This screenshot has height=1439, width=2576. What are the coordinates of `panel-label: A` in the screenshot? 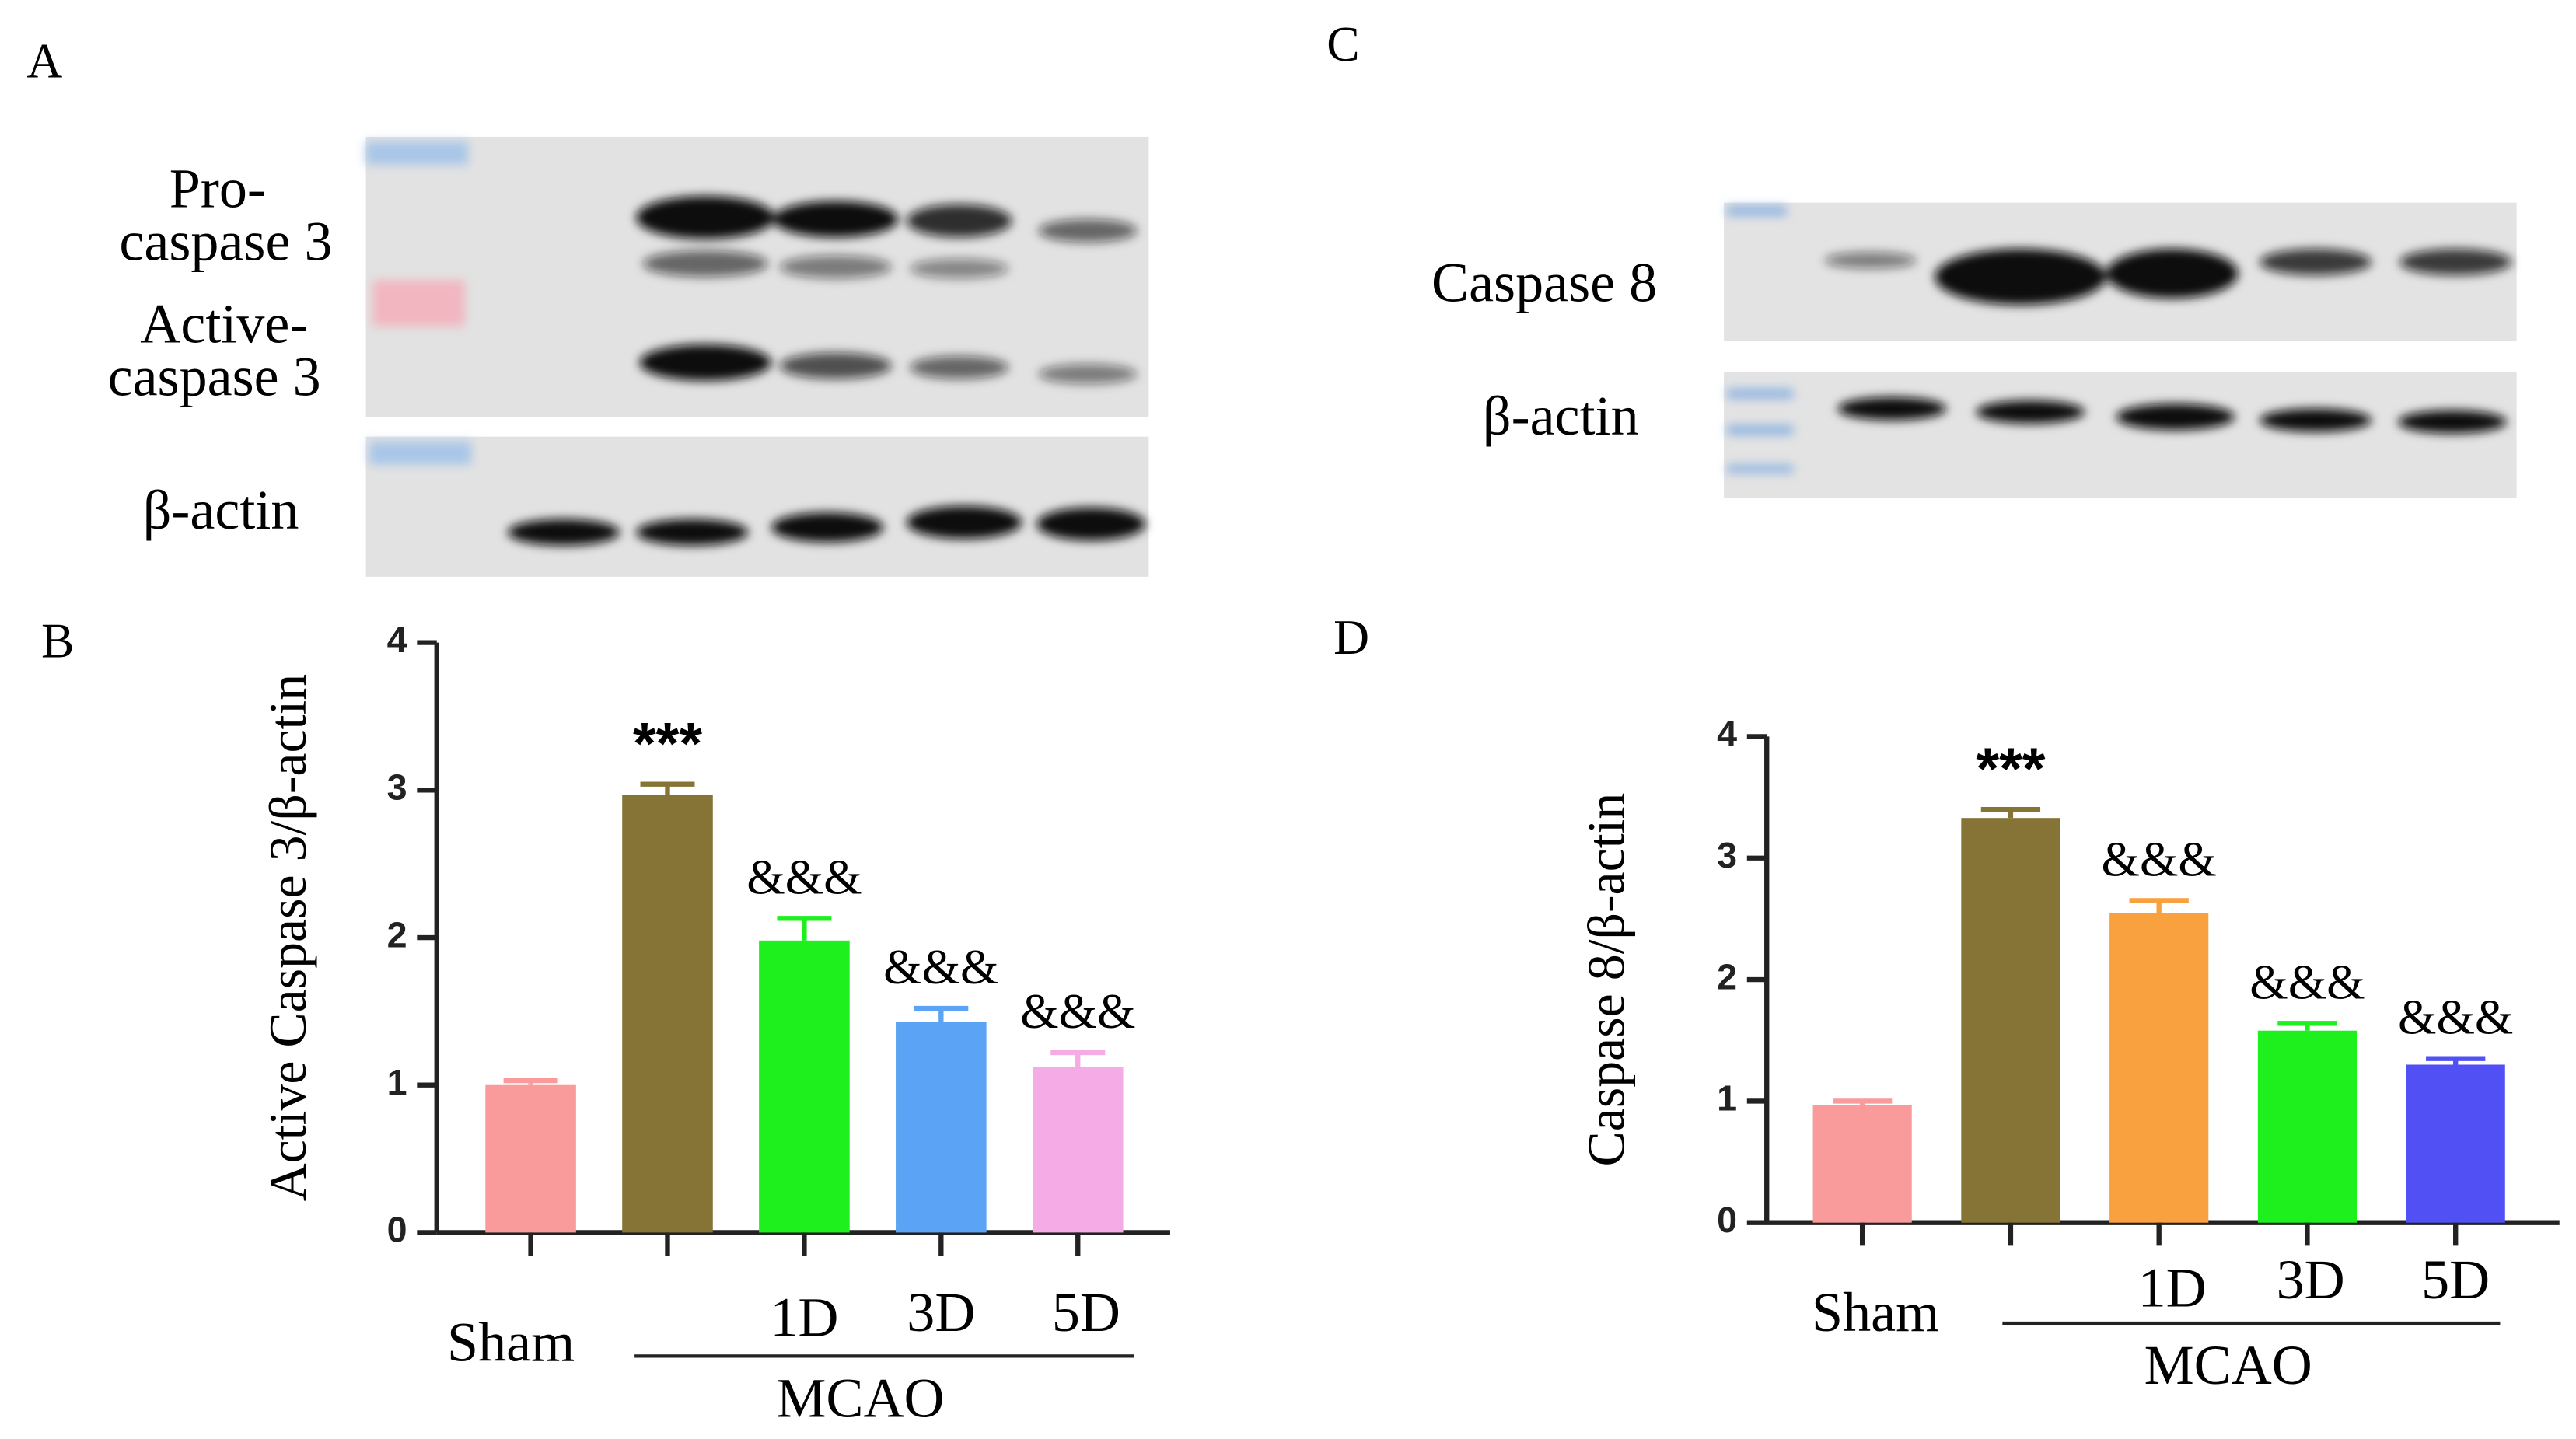 It's located at (44, 60).